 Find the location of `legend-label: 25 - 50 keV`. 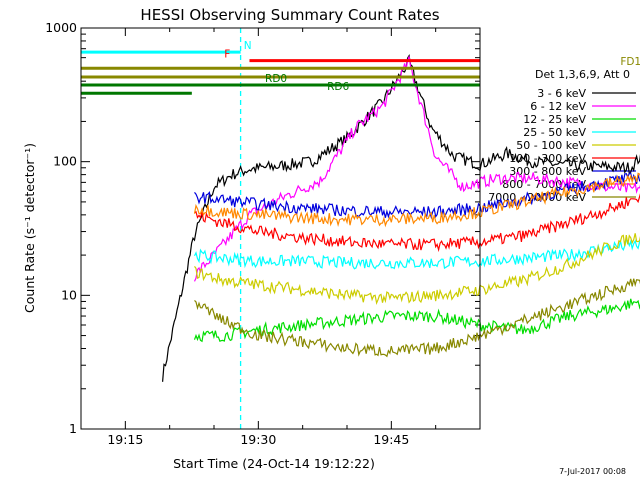

legend-label: 25 - 50 keV is located at coordinates (554, 132).